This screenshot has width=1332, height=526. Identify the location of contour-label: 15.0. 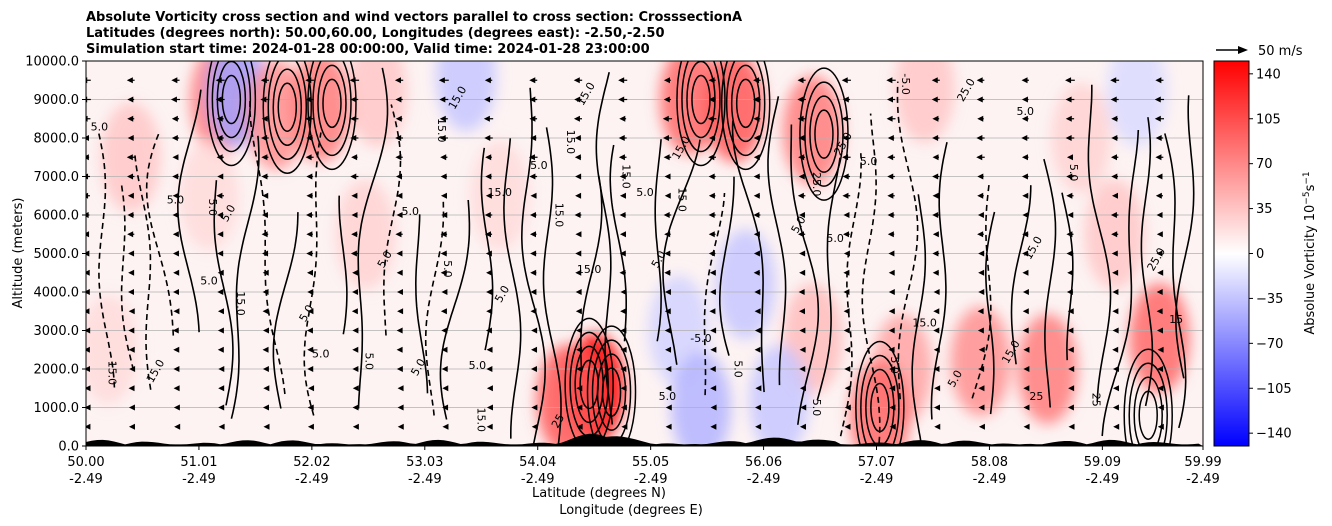
(111, 373).